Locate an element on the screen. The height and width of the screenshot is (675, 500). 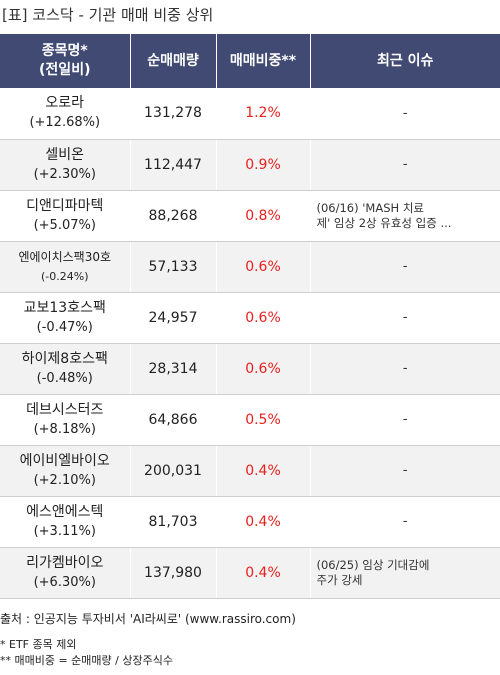
net-volume-cell: 24,957 is located at coordinates (173, 318).